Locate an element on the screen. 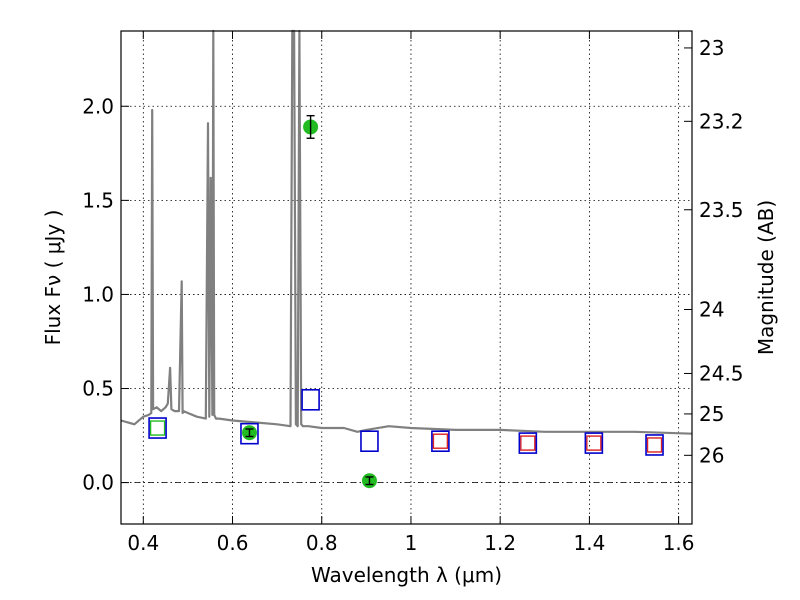  y-tick-label: 1.0 is located at coordinates (98, 294).